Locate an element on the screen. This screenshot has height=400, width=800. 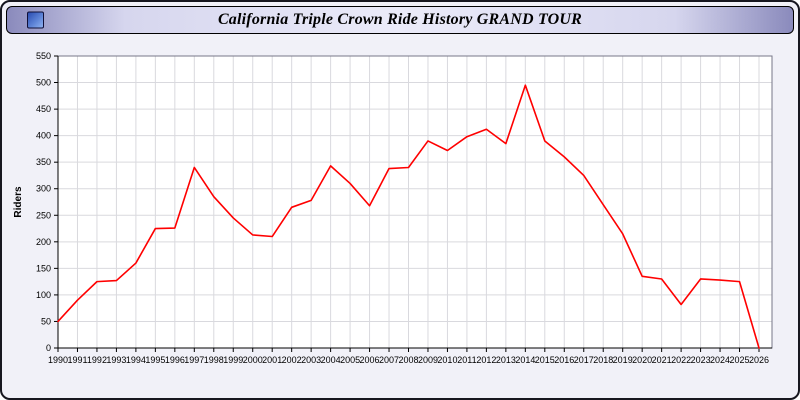
y-axis-title: Riders is located at coordinates (18, 202).